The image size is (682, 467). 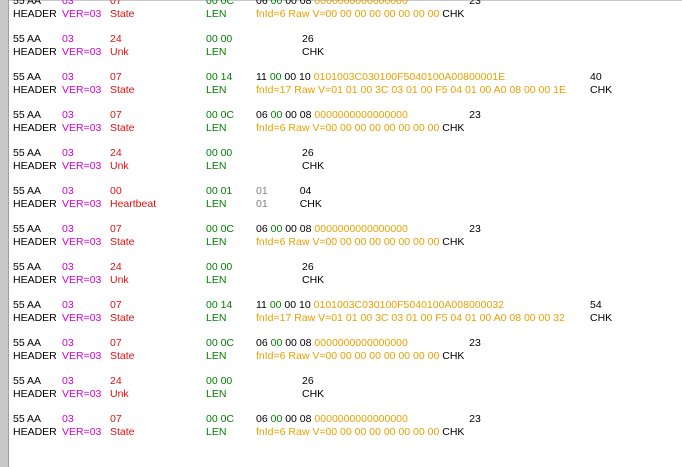 What do you see at coordinates (262, 204) in the screenshot?
I see `data-label: 01` at bounding box center [262, 204].